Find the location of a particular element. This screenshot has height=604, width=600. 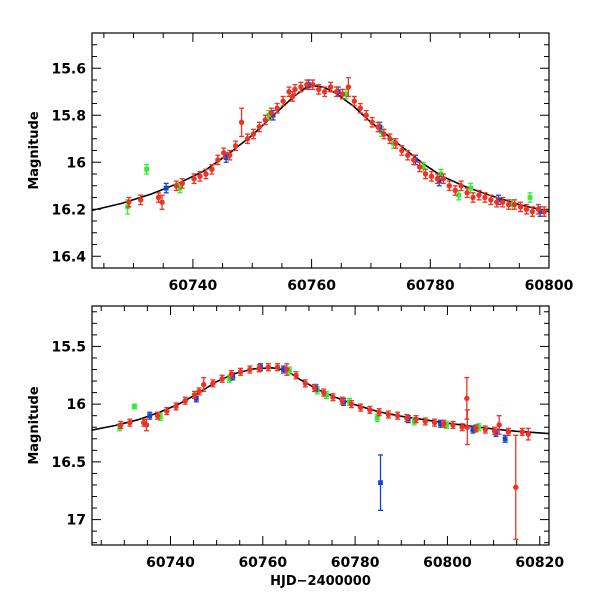

y-tick-label: 17 is located at coordinates (76, 521).